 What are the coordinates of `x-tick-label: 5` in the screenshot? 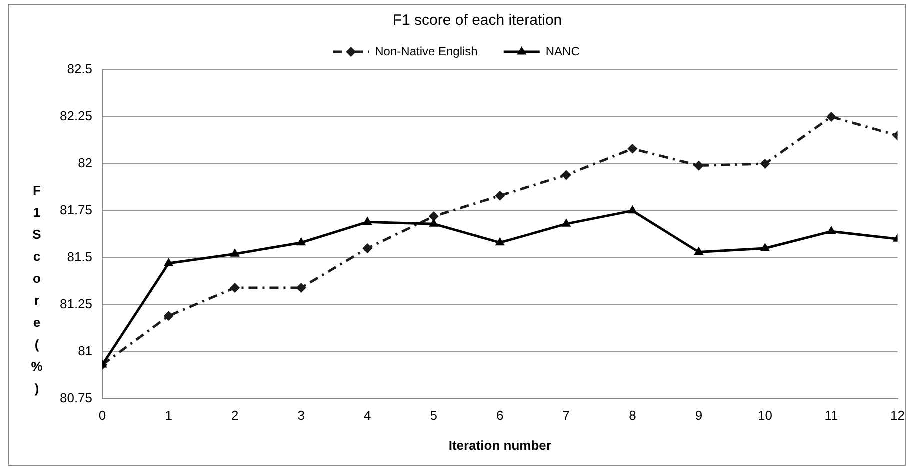 It's located at (434, 416).